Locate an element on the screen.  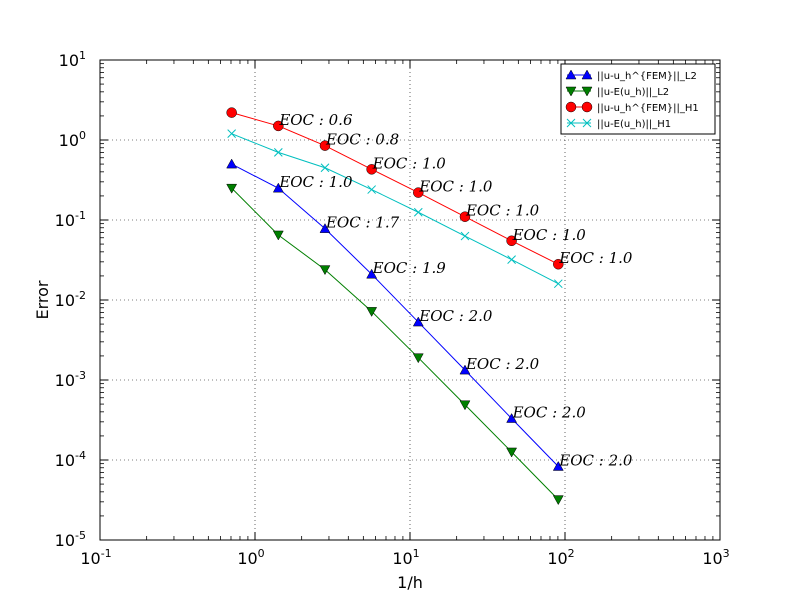
x-tick-label: 10¹ is located at coordinates (405, 557).